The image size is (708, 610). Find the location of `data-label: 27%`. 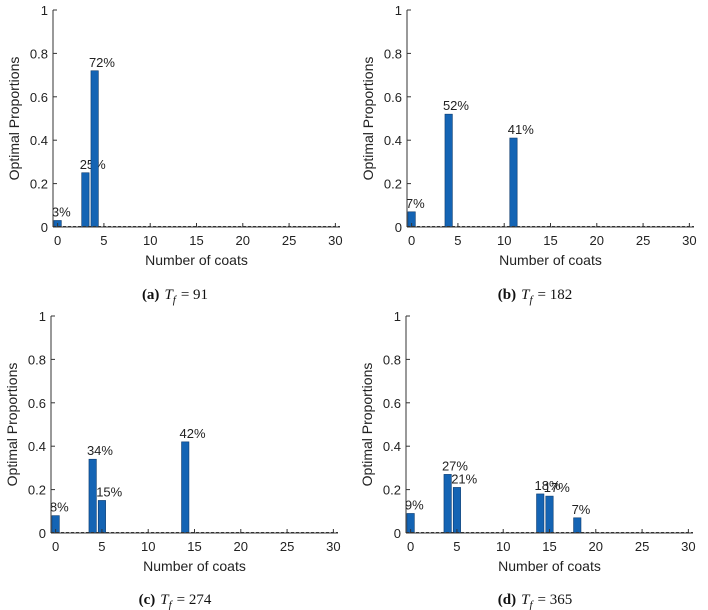

data-label: 27% is located at coordinates (455, 465).